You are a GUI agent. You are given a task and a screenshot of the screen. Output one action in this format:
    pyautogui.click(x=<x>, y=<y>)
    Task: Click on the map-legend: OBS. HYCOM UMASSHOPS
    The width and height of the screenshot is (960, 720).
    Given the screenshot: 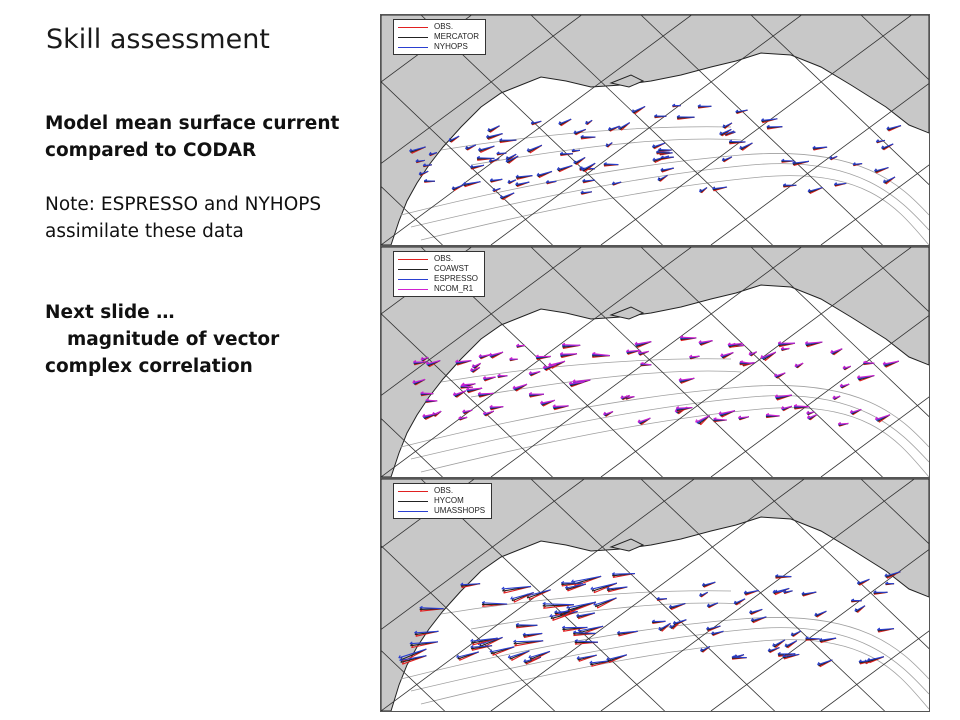 What is the action you would take?
    pyautogui.click(x=443, y=501)
    